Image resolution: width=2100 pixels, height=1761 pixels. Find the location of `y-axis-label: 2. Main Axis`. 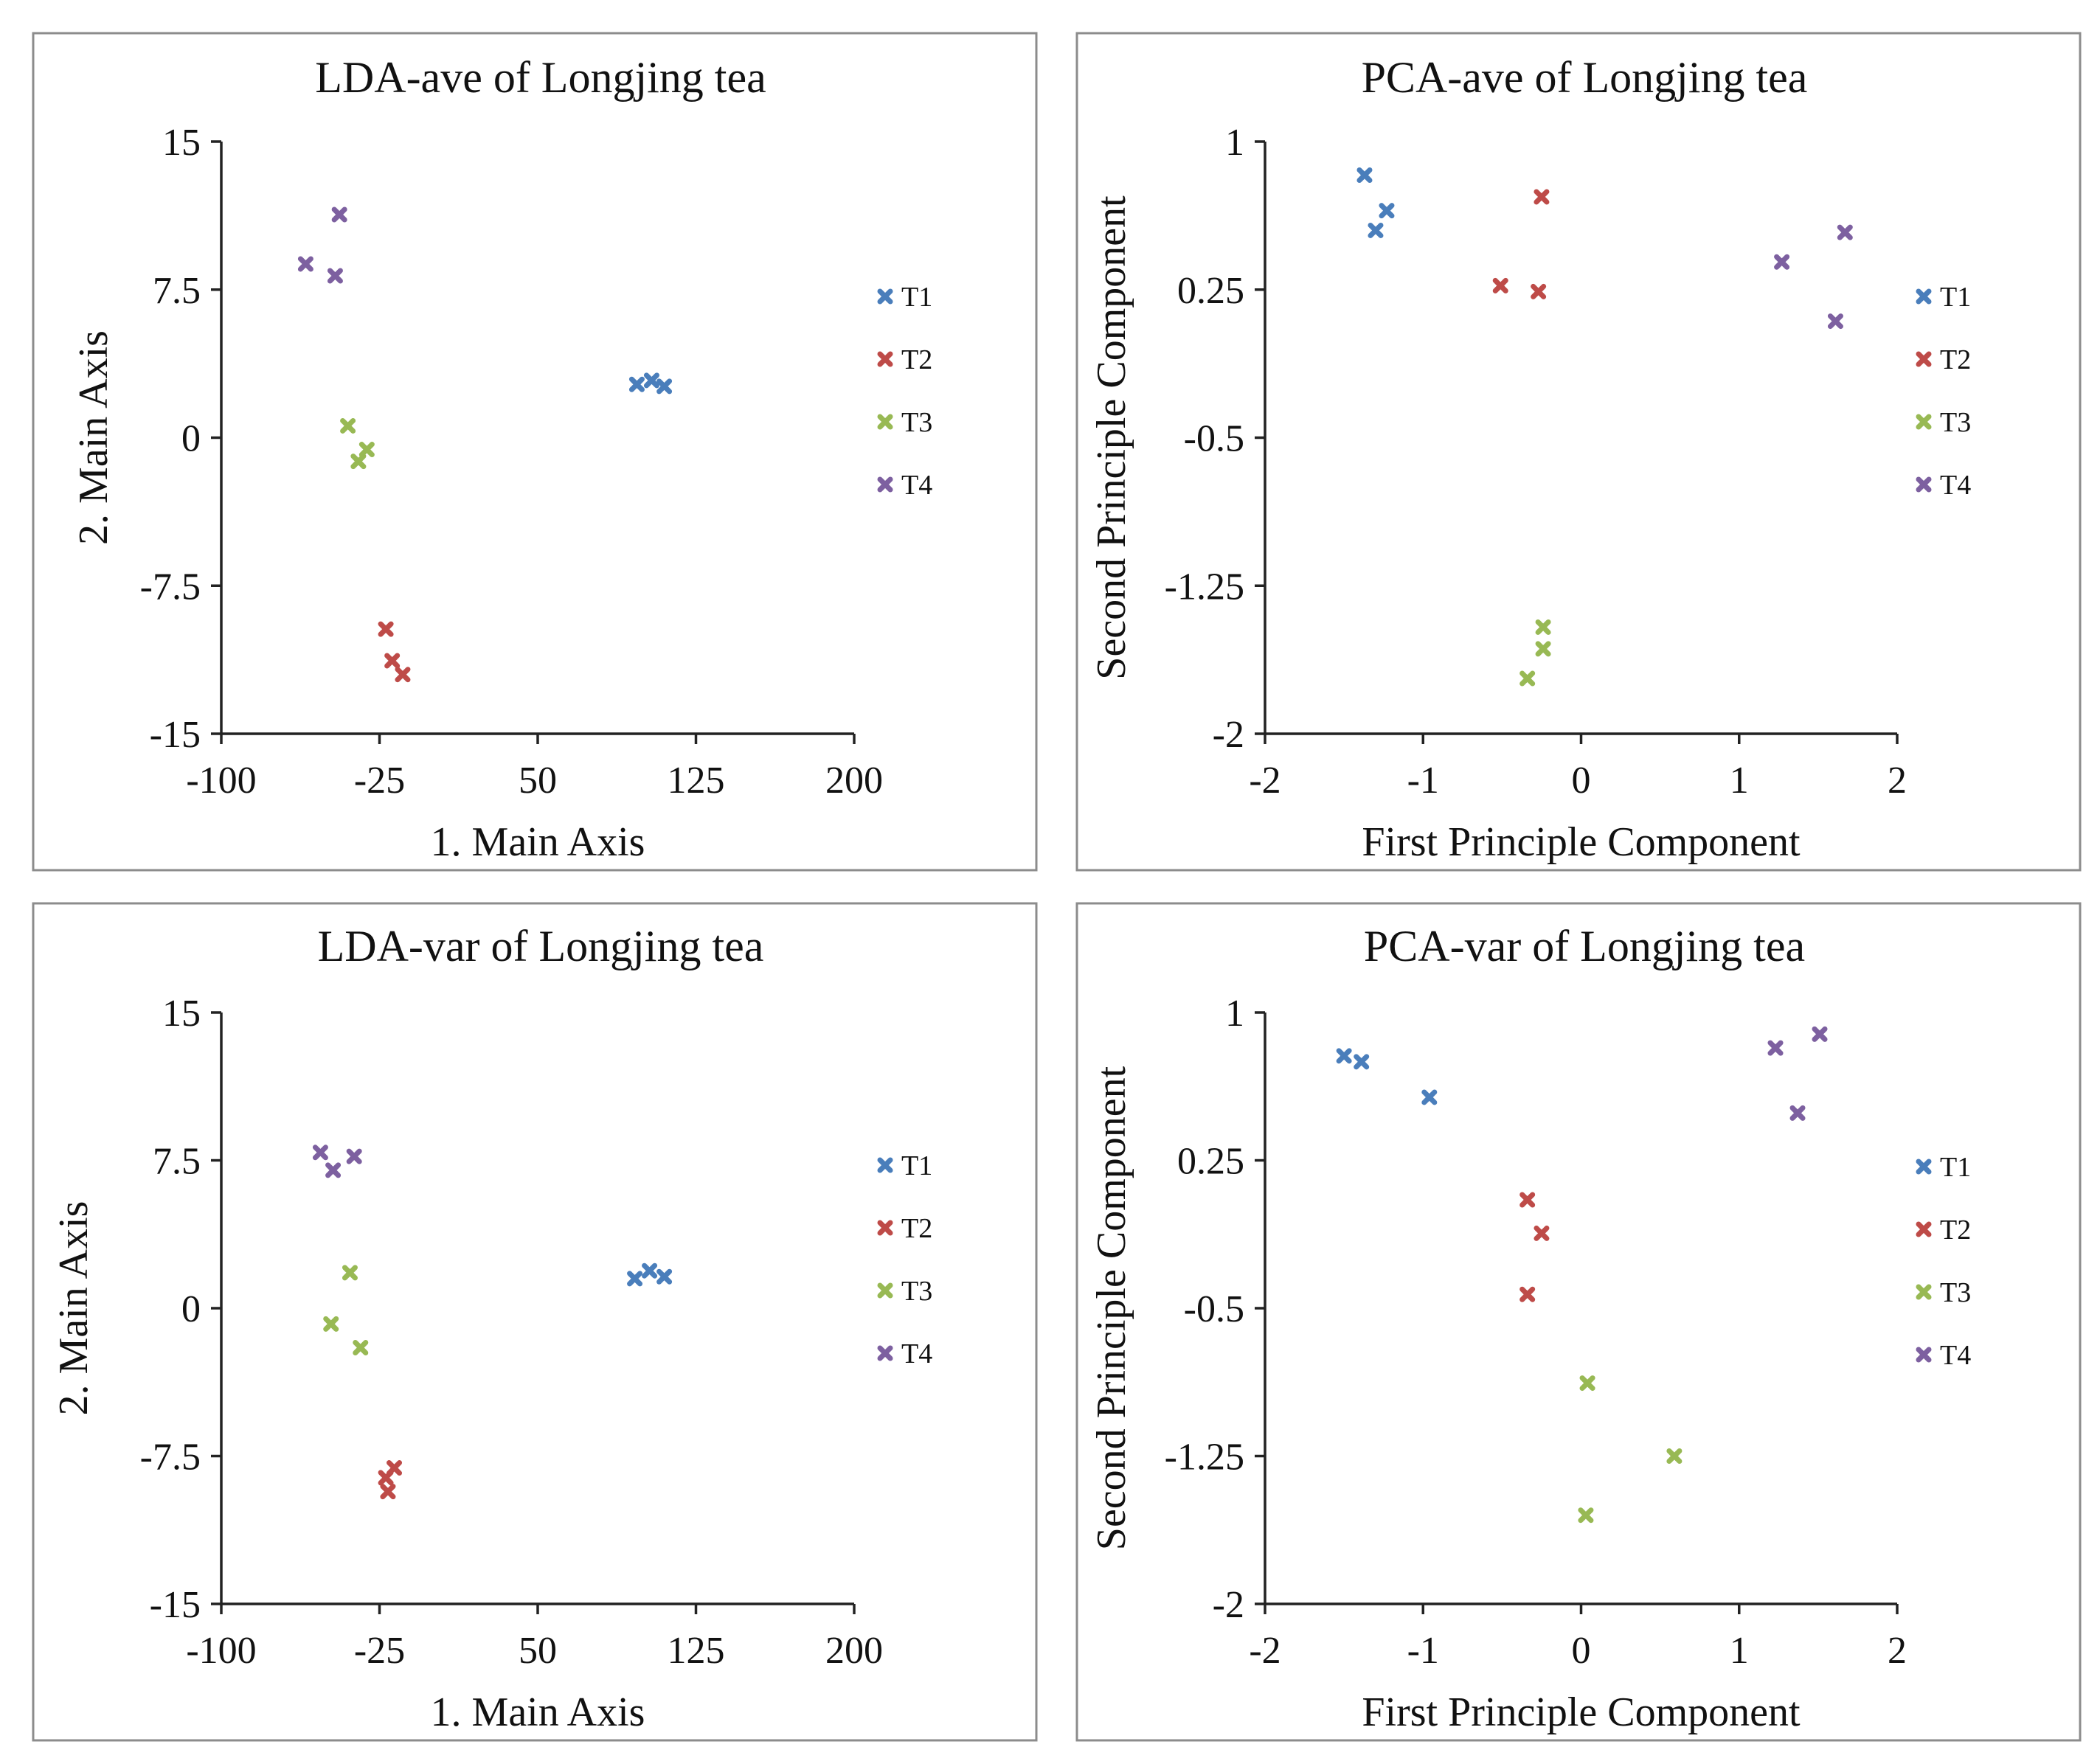

y-axis-label: 2. Main Axis is located at coordinates (74, 1308).